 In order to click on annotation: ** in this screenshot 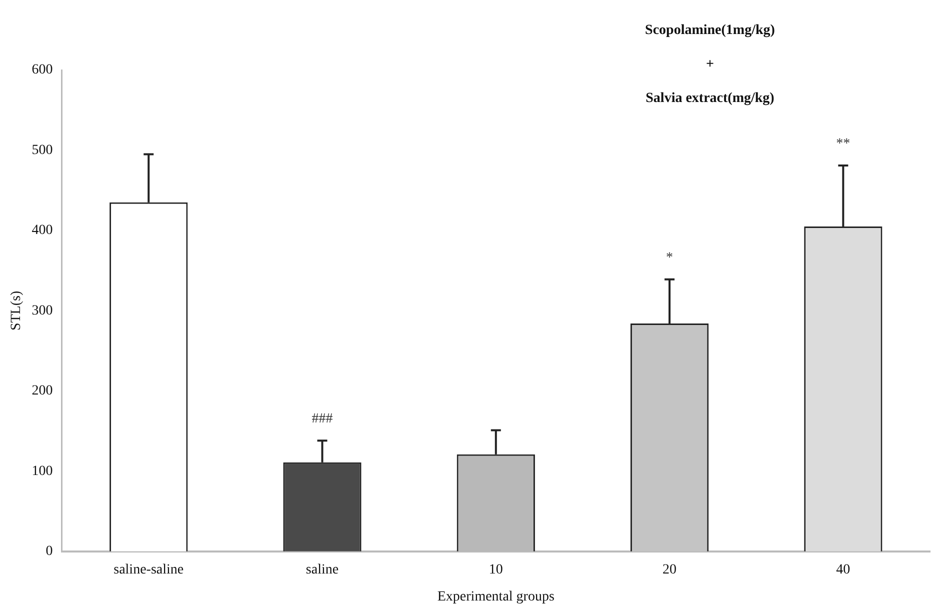, I will do `click(843, 144)`.